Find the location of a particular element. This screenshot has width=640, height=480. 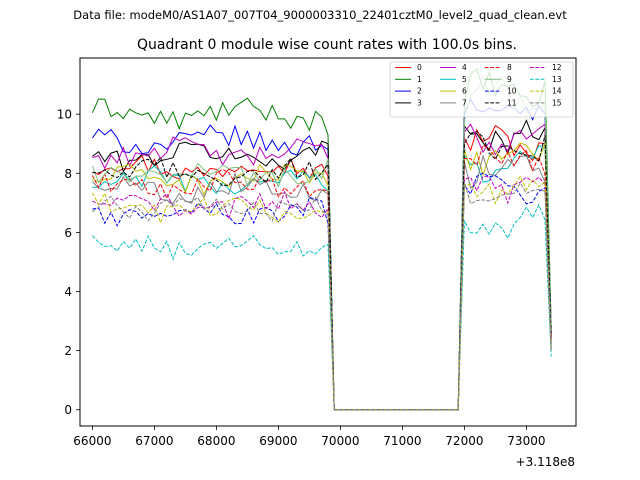

legend-label-8: 8 is located at coordinates (509, 67).